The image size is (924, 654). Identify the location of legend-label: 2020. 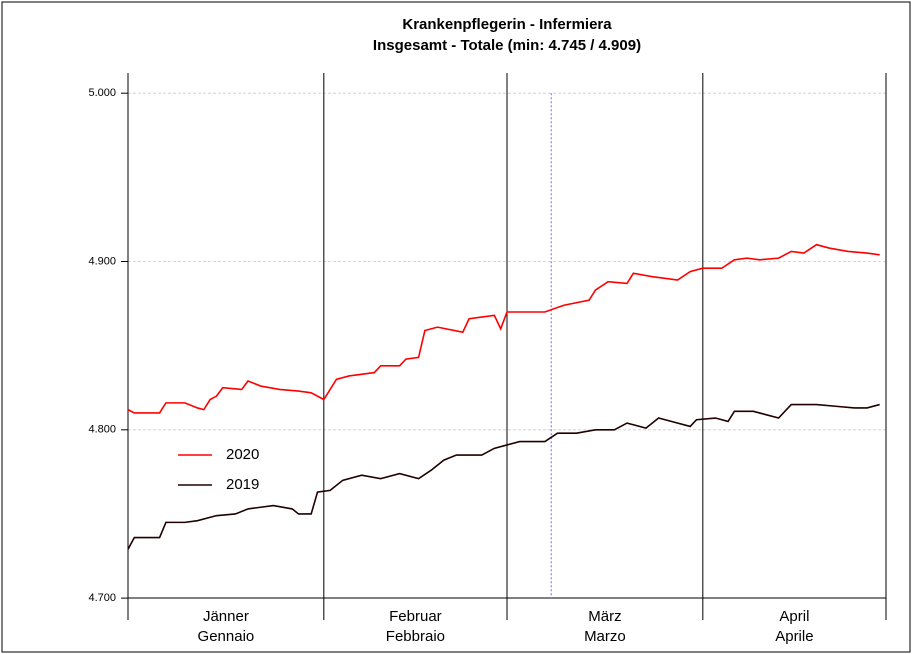
(242, 454).